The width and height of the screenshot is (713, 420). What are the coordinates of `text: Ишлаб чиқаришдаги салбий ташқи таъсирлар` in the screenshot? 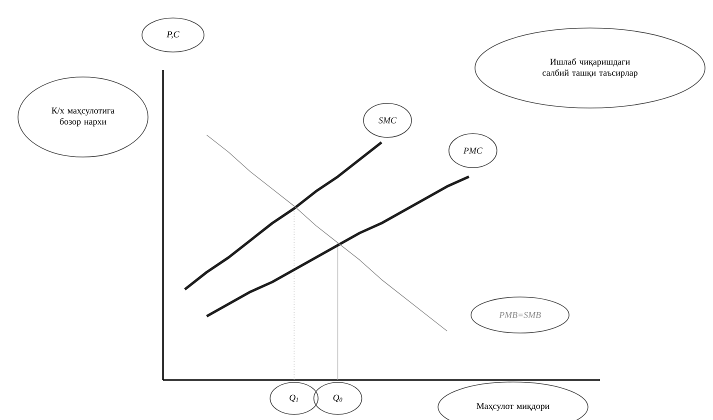 It's located at (590, 68).